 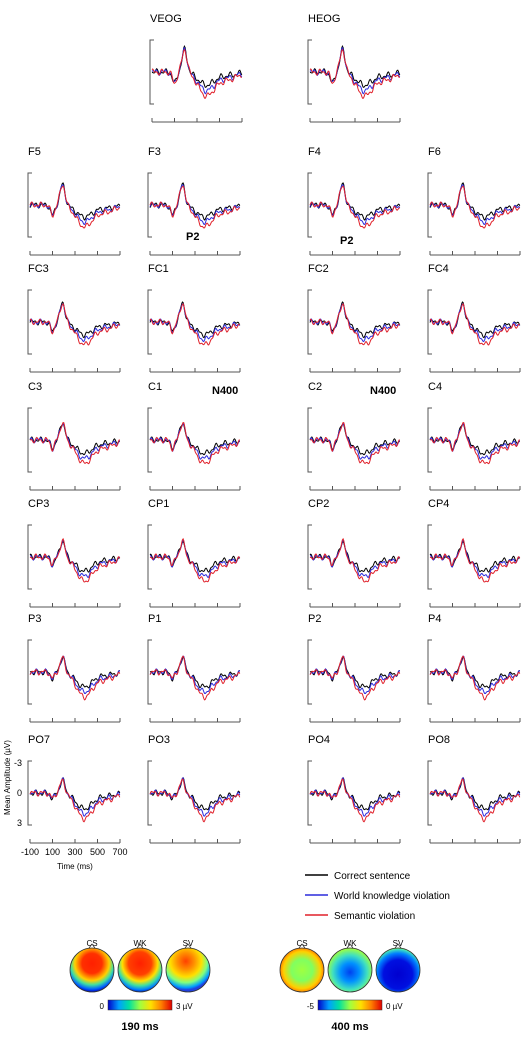 What do you see at coordinates (315, 387) in the screenshot?
I see `channel-label-c2: C2` at bounding box center [315, 387].